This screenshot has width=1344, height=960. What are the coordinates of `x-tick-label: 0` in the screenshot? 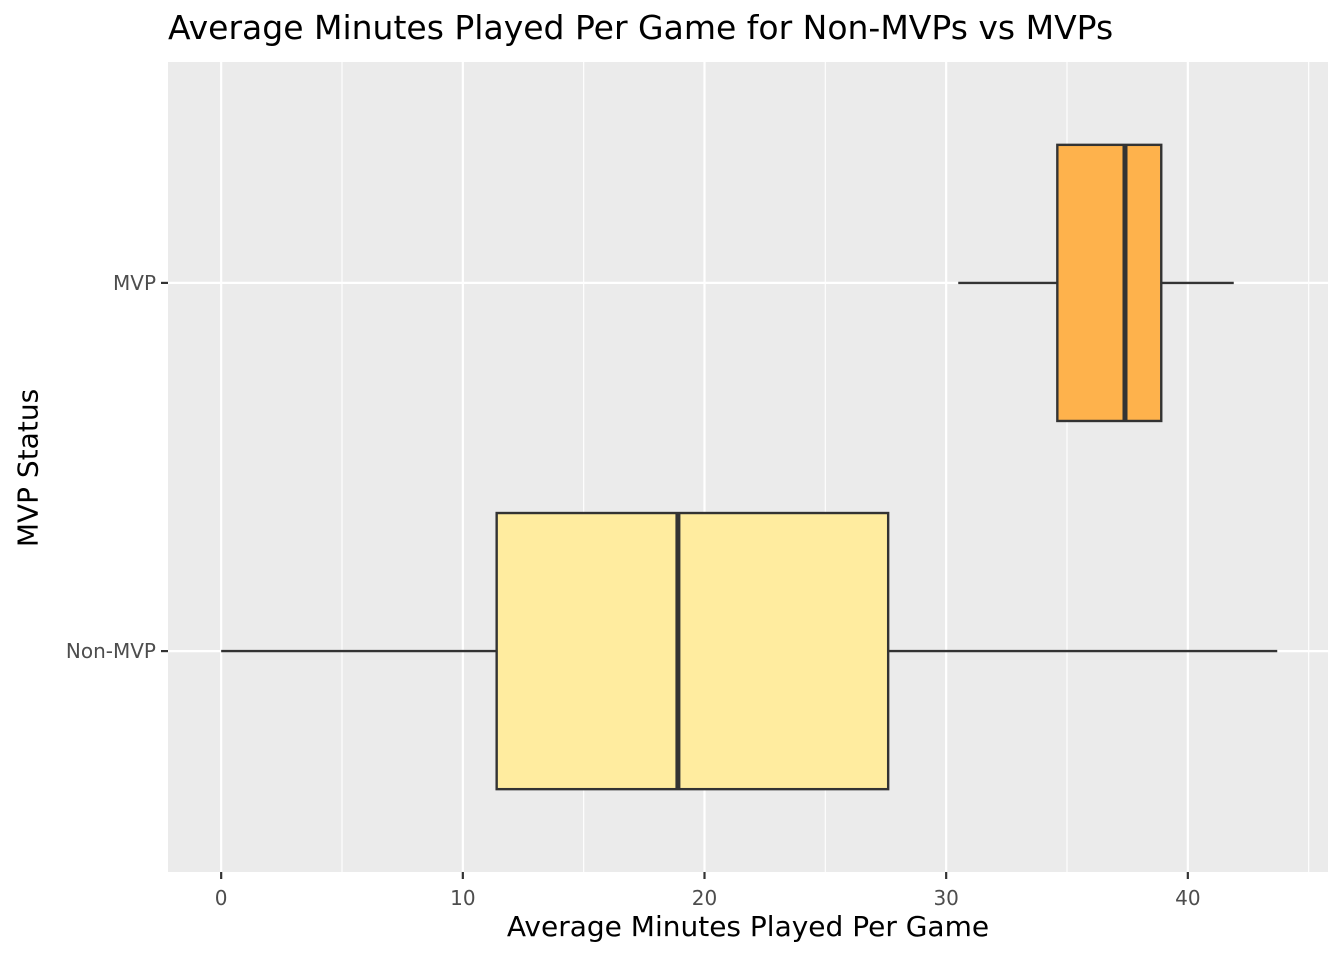 It's located at (221, 898).